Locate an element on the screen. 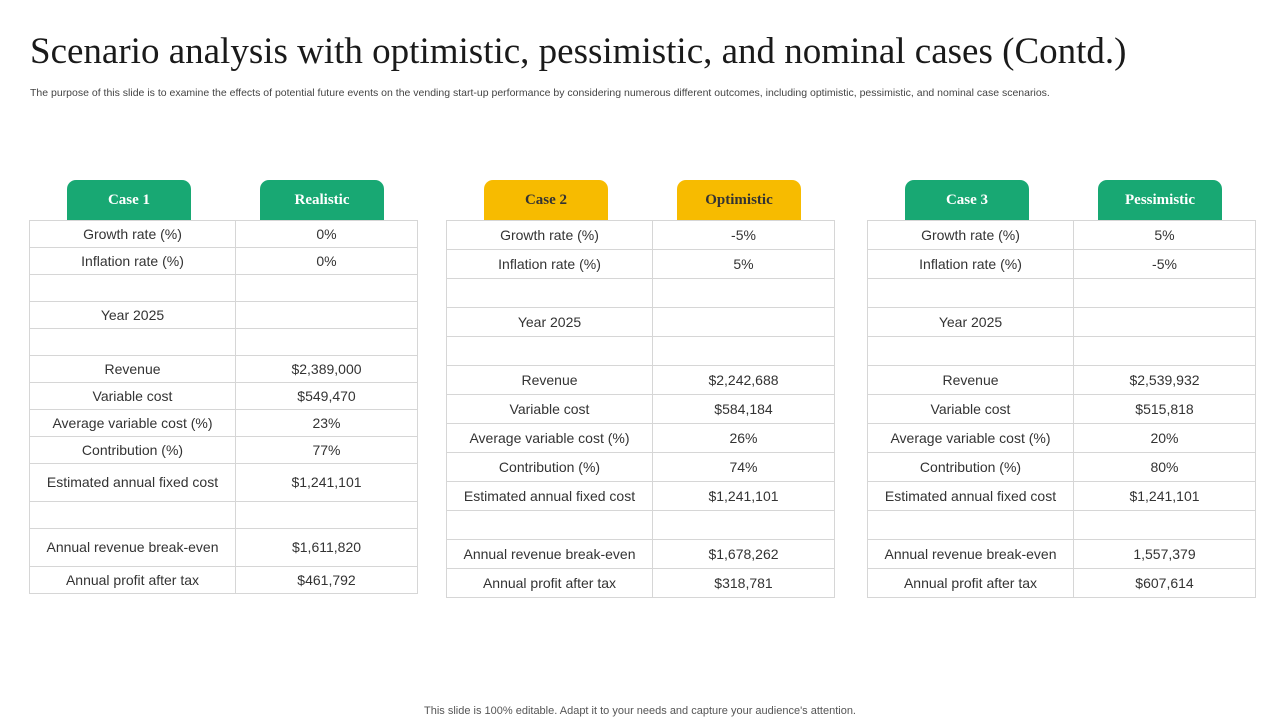 This screenshot has height=720, width=1280. table-row: Growth rate (%) 0% is located at coordinates (223, 234).